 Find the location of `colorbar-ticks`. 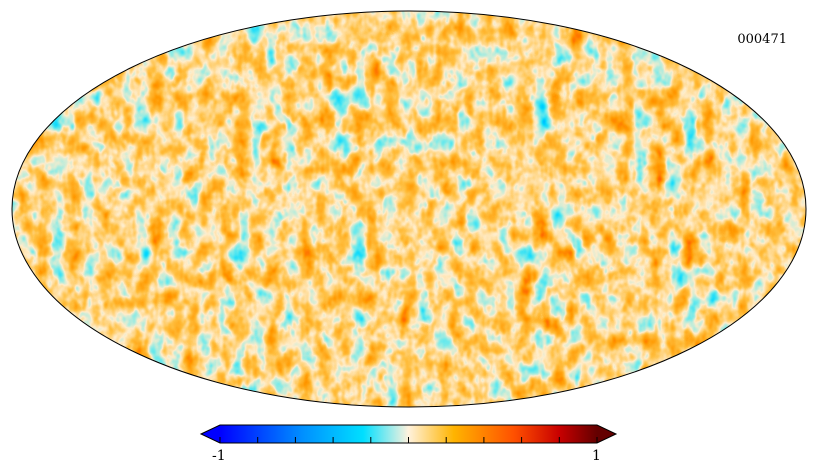

colorbar-ticks is located at coordinates (408, 440).